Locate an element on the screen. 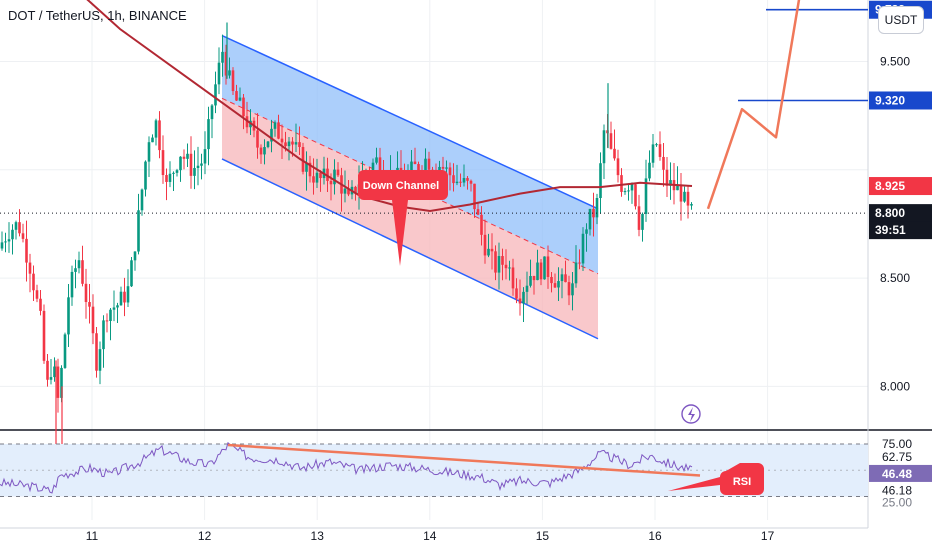 This screenshot has width=932, height=550. rsi-callout is located at coordinates (716, 479).